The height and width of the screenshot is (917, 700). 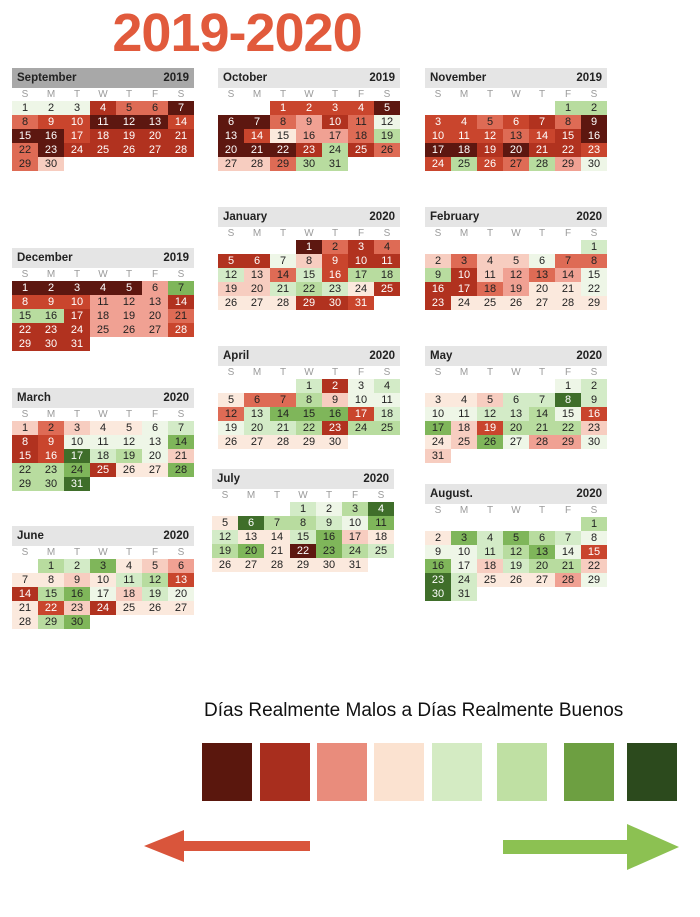 What do you see at coordinates (568, 510) in the screenshot?
I see `weekday-label: F` at bounding box center [568, 510].